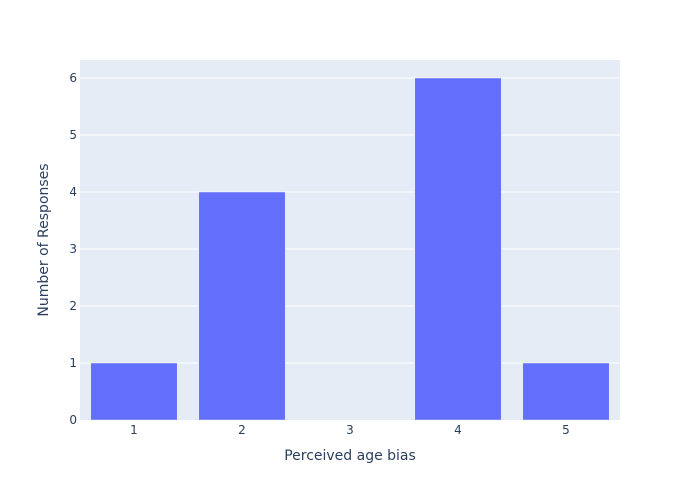 The image size is (700, 500). Describe the element at coordinates (458, 430) in the screenshot. I see `x-tick-label: 4` at that location.